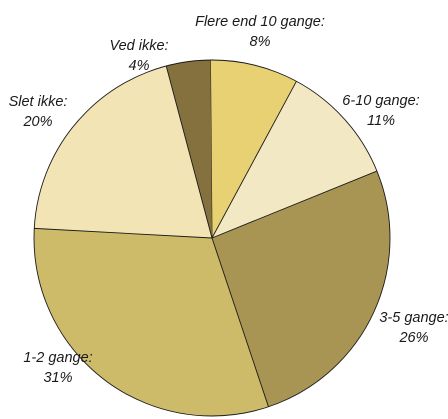  Describe the element at coordinates (37, 122) in the screenshot. I see `slice-value-label: 20%` at that location.